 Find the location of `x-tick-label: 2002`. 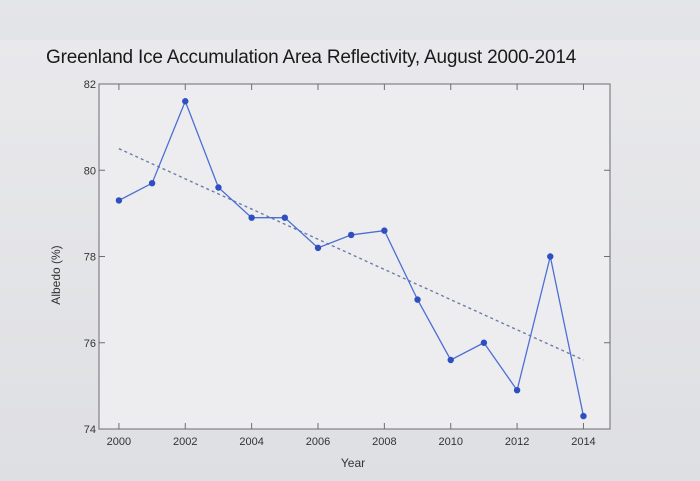

x-tick-label: 2002 is located at coordinates (185, 442).